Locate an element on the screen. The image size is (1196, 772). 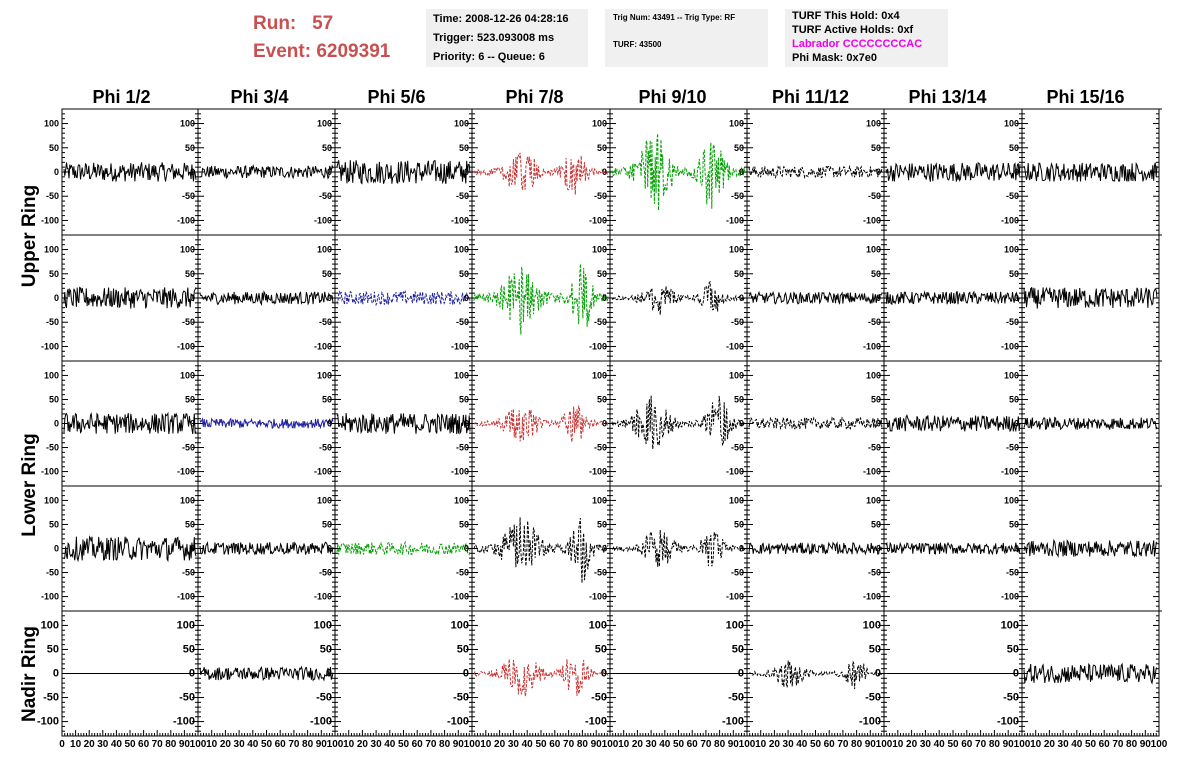
x-tick-label: 50 is located at coordinates (1091, 744).